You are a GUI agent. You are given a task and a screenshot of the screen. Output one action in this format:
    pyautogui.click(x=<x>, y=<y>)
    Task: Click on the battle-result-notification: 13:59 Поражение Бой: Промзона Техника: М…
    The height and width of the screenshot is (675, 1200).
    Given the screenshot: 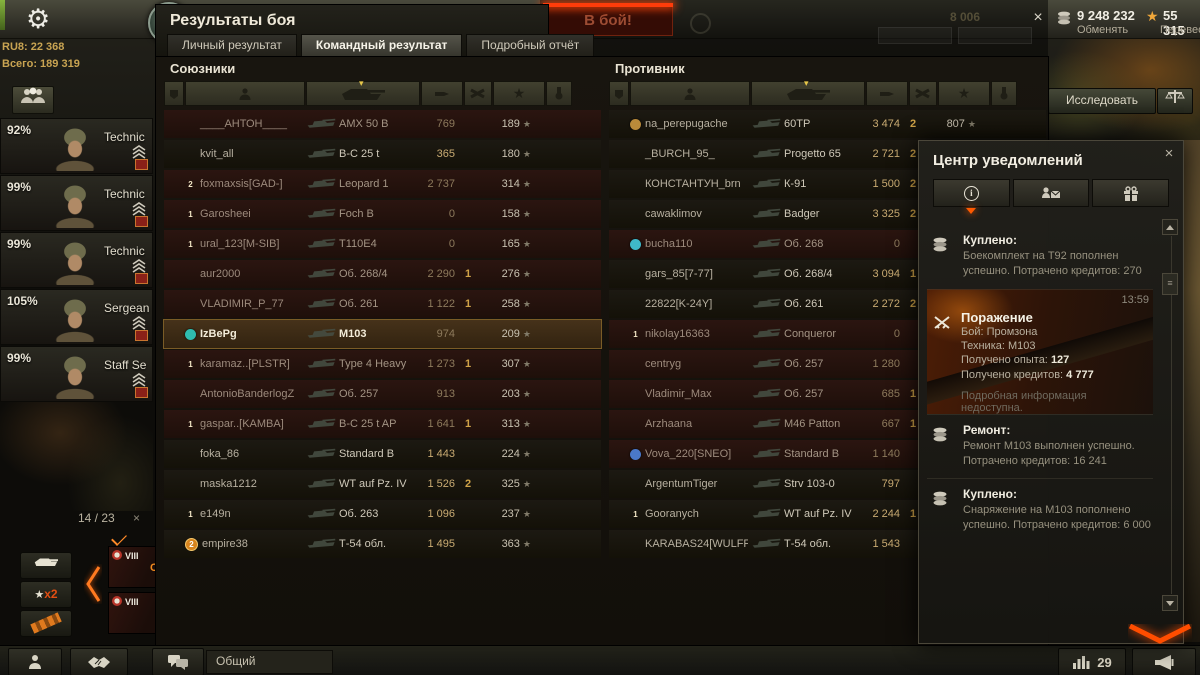 What is the action you would take?
    pyautogui.click(x=1040, y=351)
    